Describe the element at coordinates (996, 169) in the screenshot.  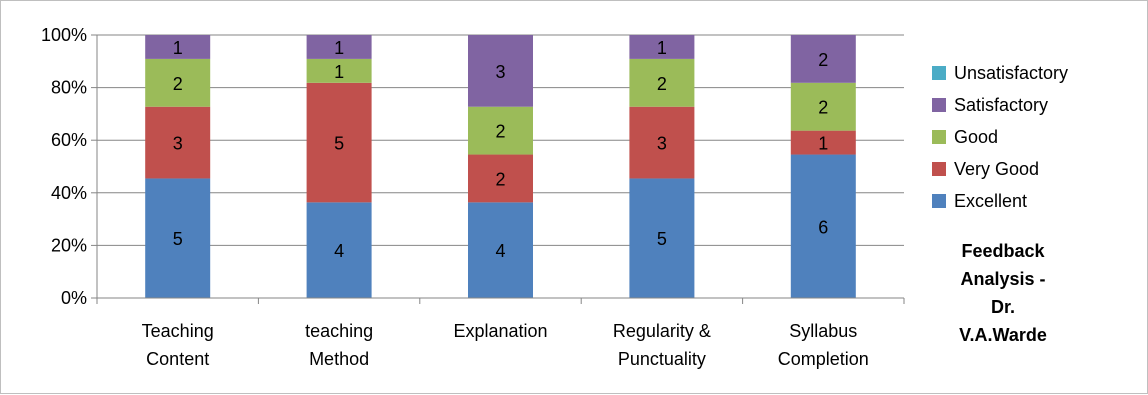
I see `legend-label: Very Good` at that location.